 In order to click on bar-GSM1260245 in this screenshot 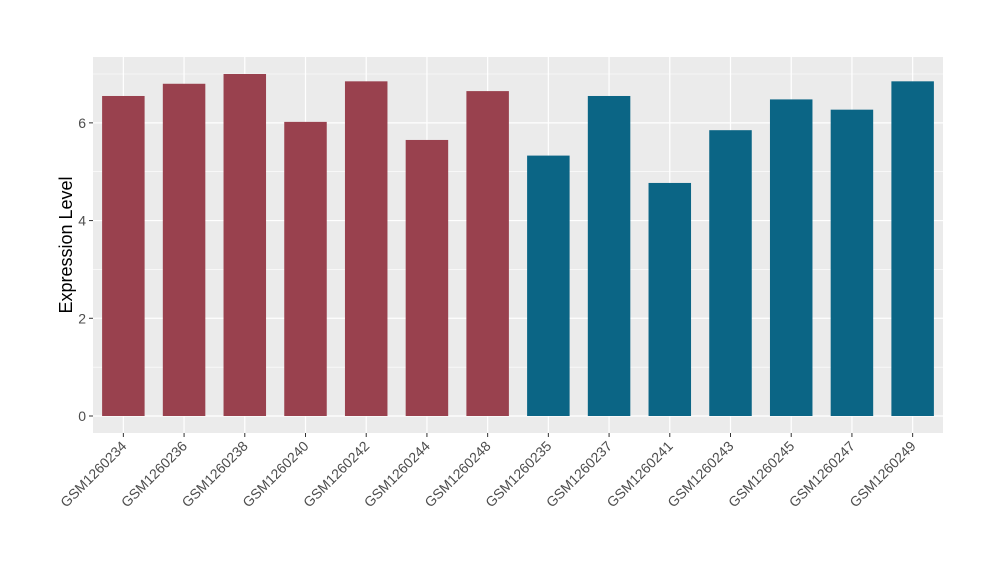, I will do `click(791, 258)`.